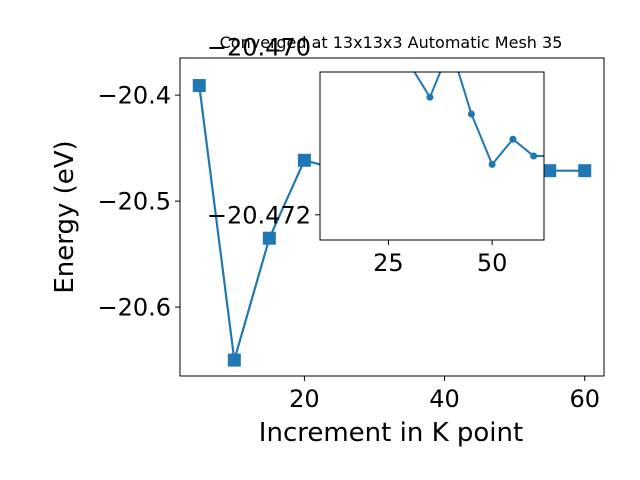 This screenshot has height=480, width=640. I want to click on main-y-tick-label: −20.4, so click(134, 96).